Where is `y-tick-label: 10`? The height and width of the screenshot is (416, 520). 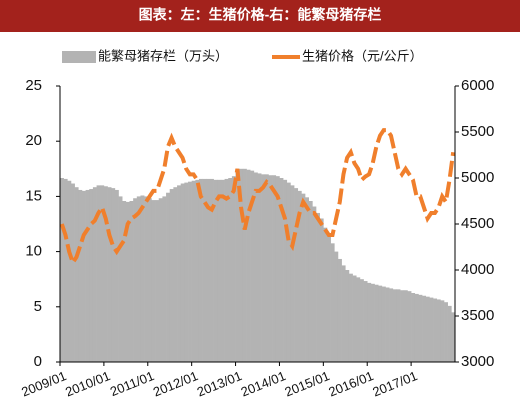 y-tick-label: 10 is located at coordinates (33, 251).